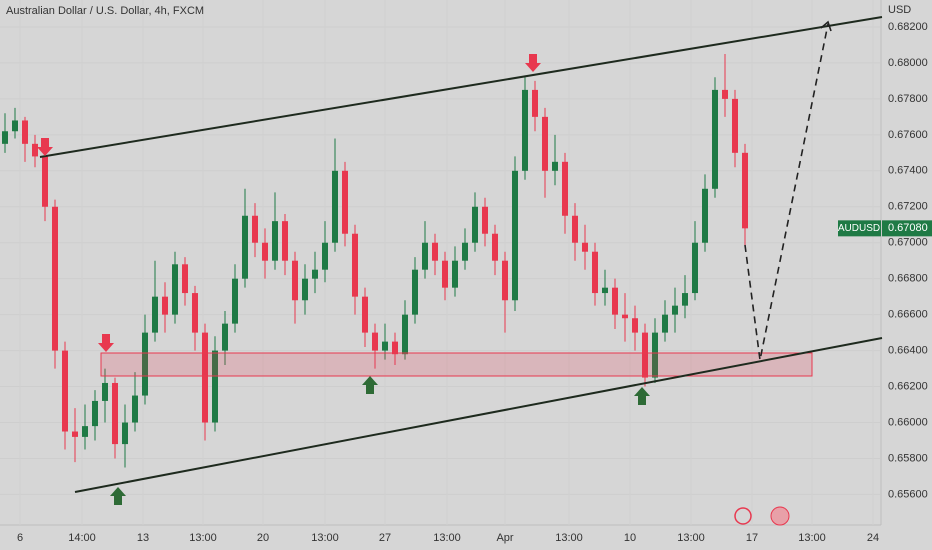 The width and height of the screenshot is (932, 550). What do you see at coordinates (899, 10) in the screenshot?
I see `y-axis-label: USD` at bounding box center [899, 10].